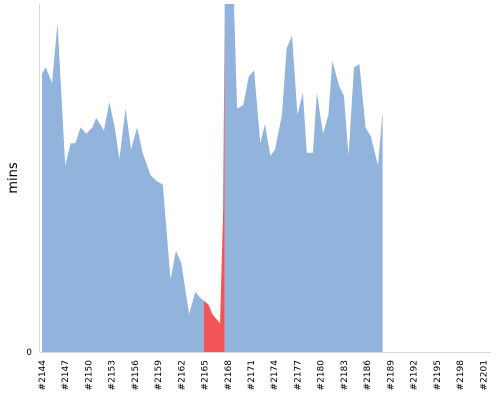 This screenshot has width=500, height=400. What do you see at coordinates (66, 375) in the screenshot?
I see `x-tick-label: #2147` at bounding box center [66, 375].